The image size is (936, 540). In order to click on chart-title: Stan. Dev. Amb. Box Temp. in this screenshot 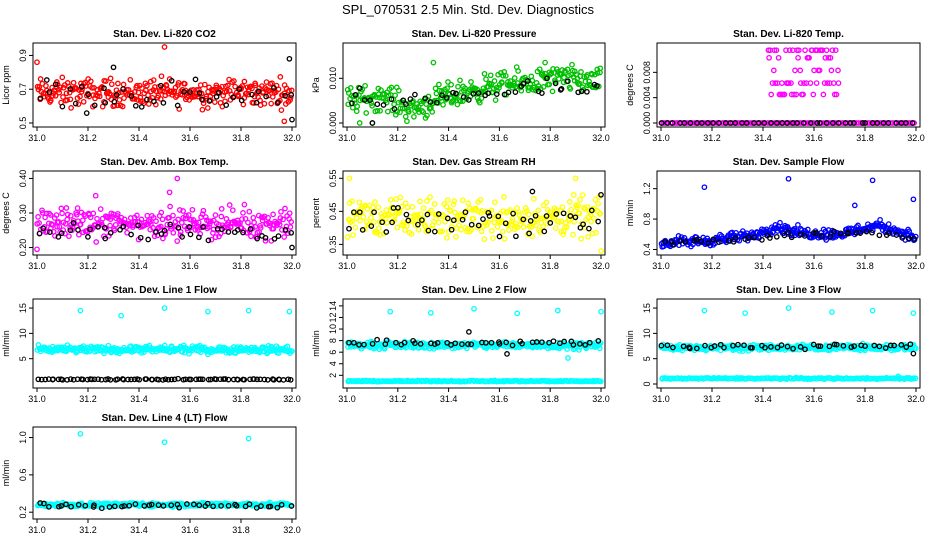, I will do `click(164, 162)`.